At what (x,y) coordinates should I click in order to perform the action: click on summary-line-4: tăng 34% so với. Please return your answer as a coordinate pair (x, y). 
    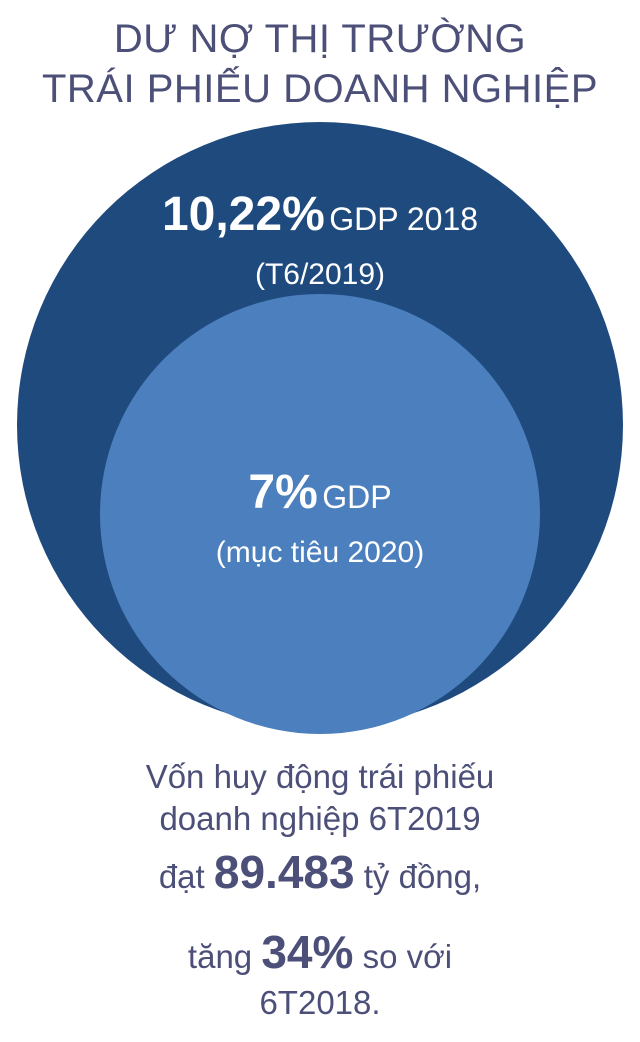
    Looking at the image, I should click on (320, 954).